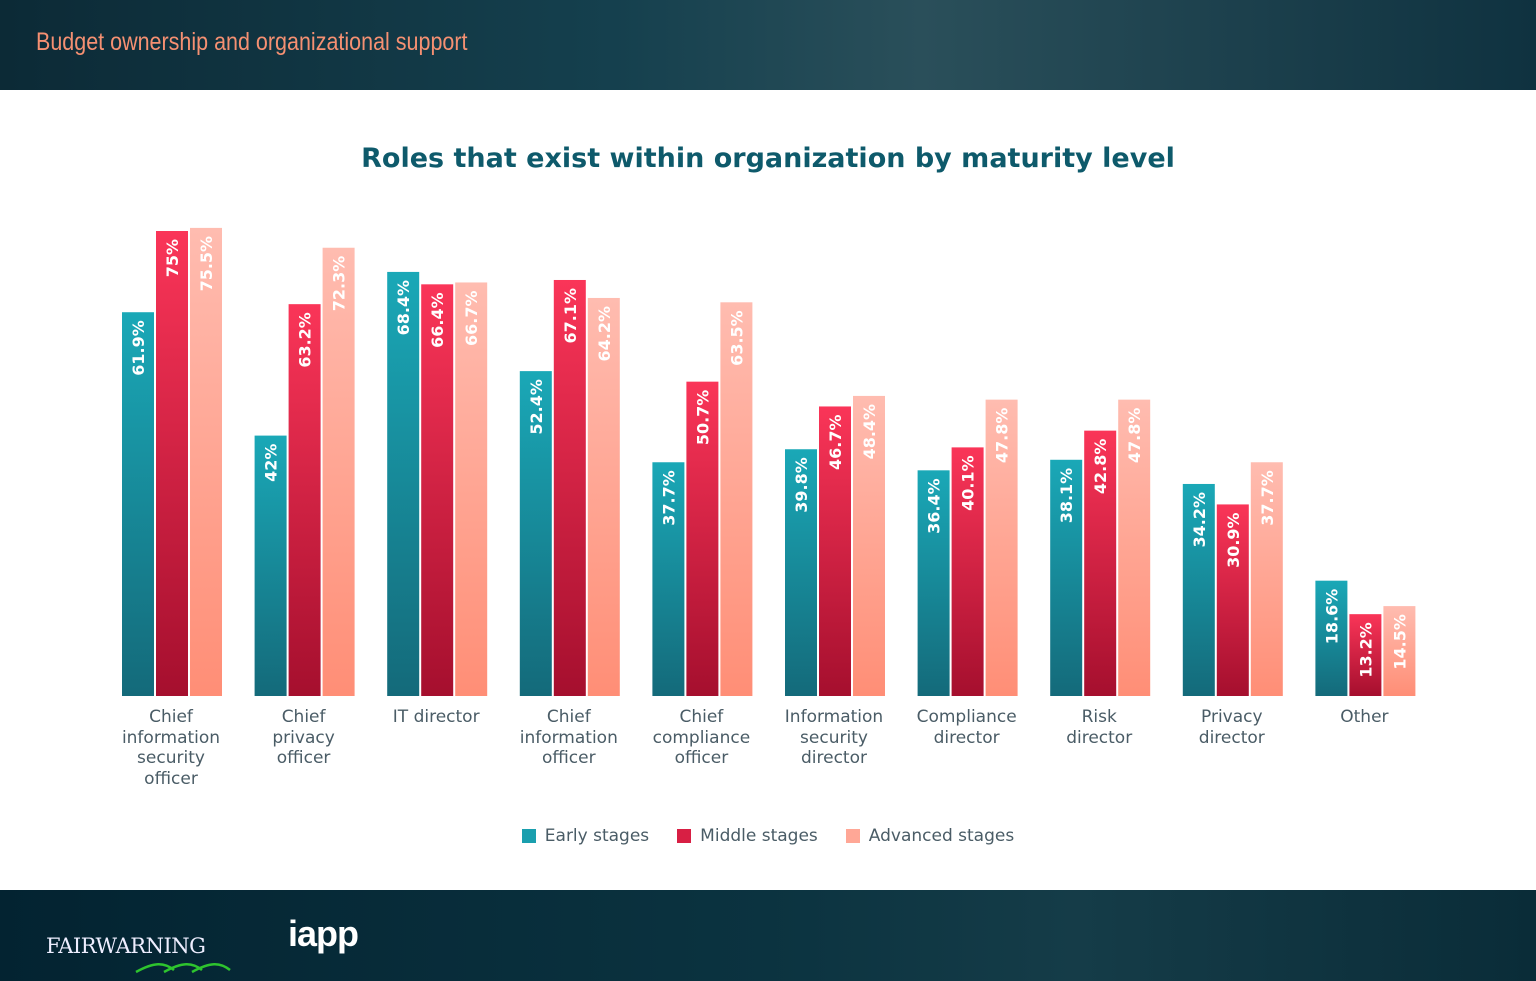  I want to click on data-label: 34.2%, so click(1199, 520).